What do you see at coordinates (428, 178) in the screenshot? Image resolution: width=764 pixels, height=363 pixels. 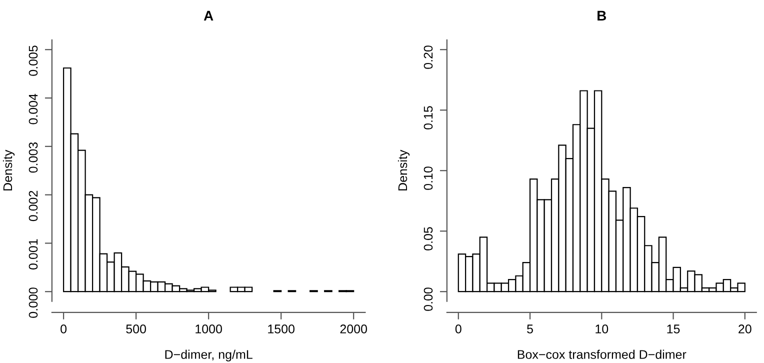 I see `y-tick-label: 0.10` at bounding box center [428, 178].